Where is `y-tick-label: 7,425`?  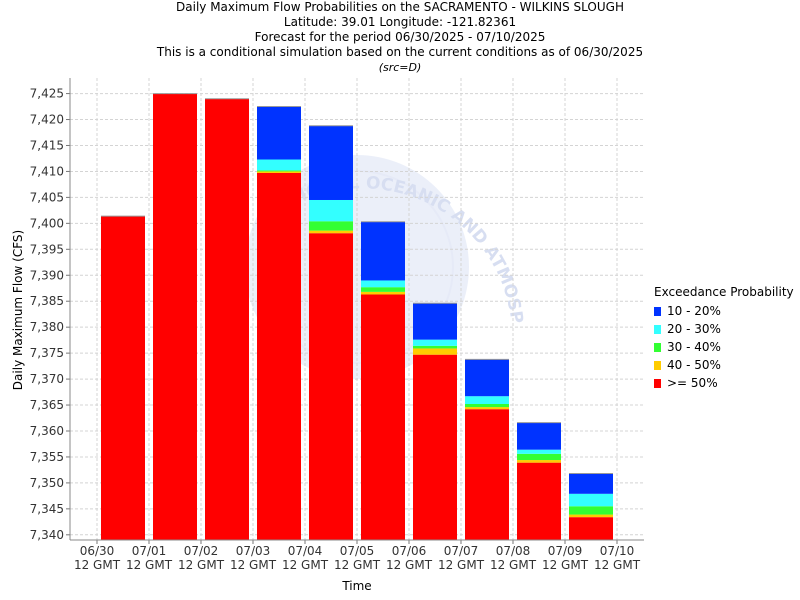 y-tick-label: 7,425 is located at coordinates (47, 94).